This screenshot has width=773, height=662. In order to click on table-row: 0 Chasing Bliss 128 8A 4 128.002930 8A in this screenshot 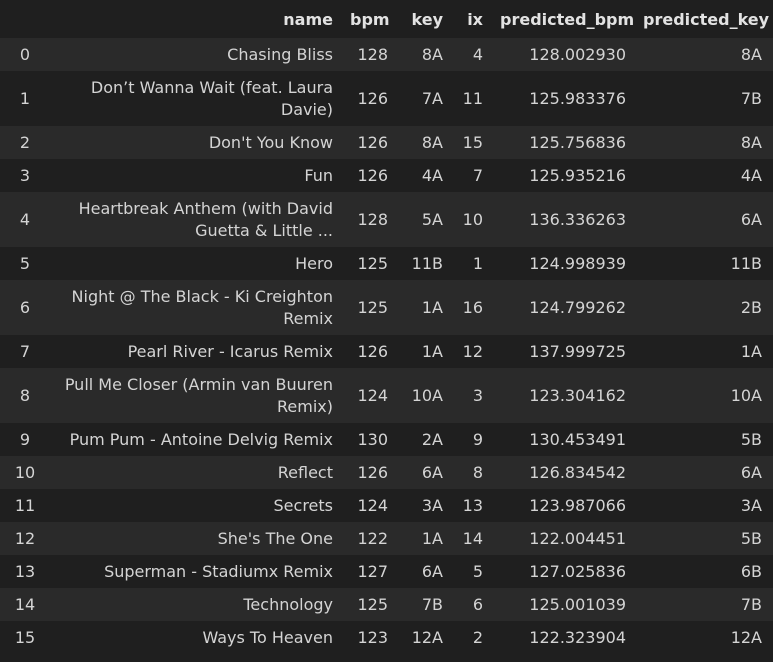, I will do `click(386, 54)`.